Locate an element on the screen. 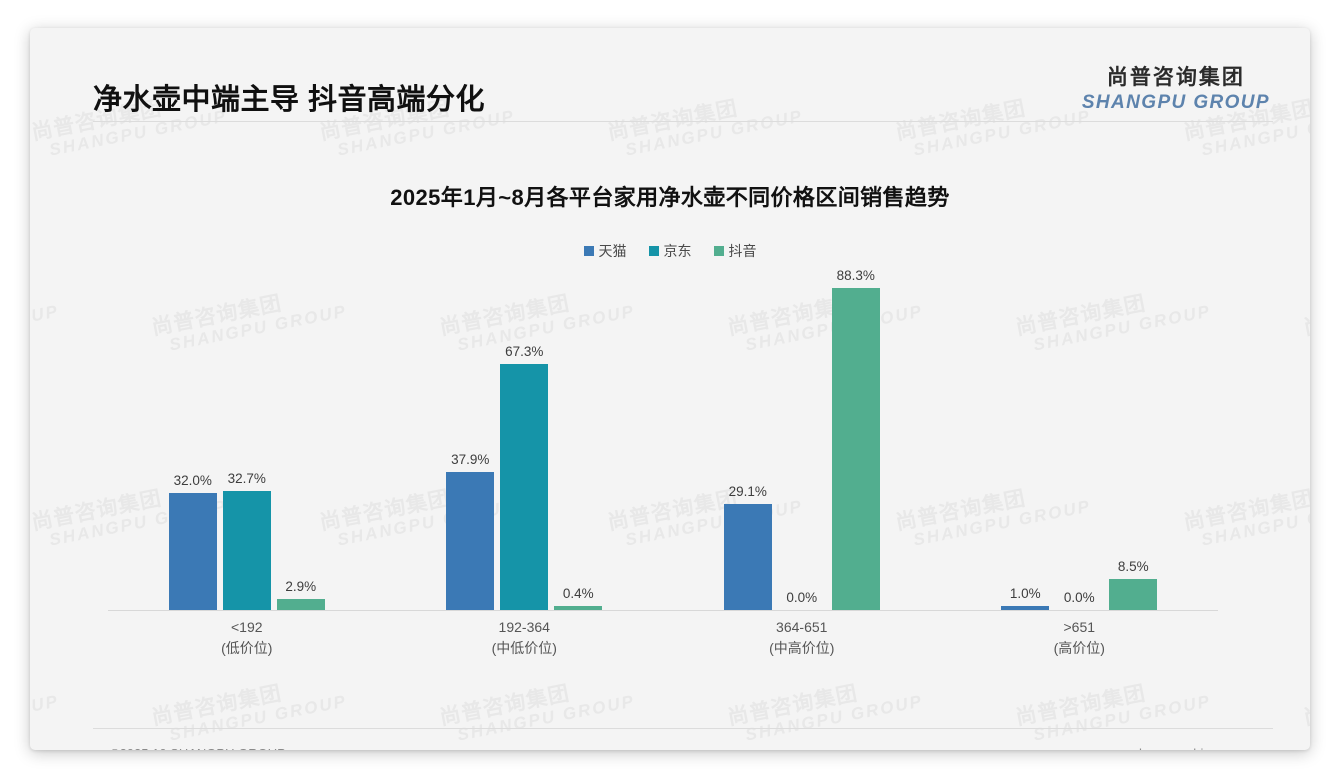 This screenshot has height=780, width=1340. bar-group-<192: 32.0% 32.7% 2.9% <192 (低价位) is located at coordinates (247, 414).